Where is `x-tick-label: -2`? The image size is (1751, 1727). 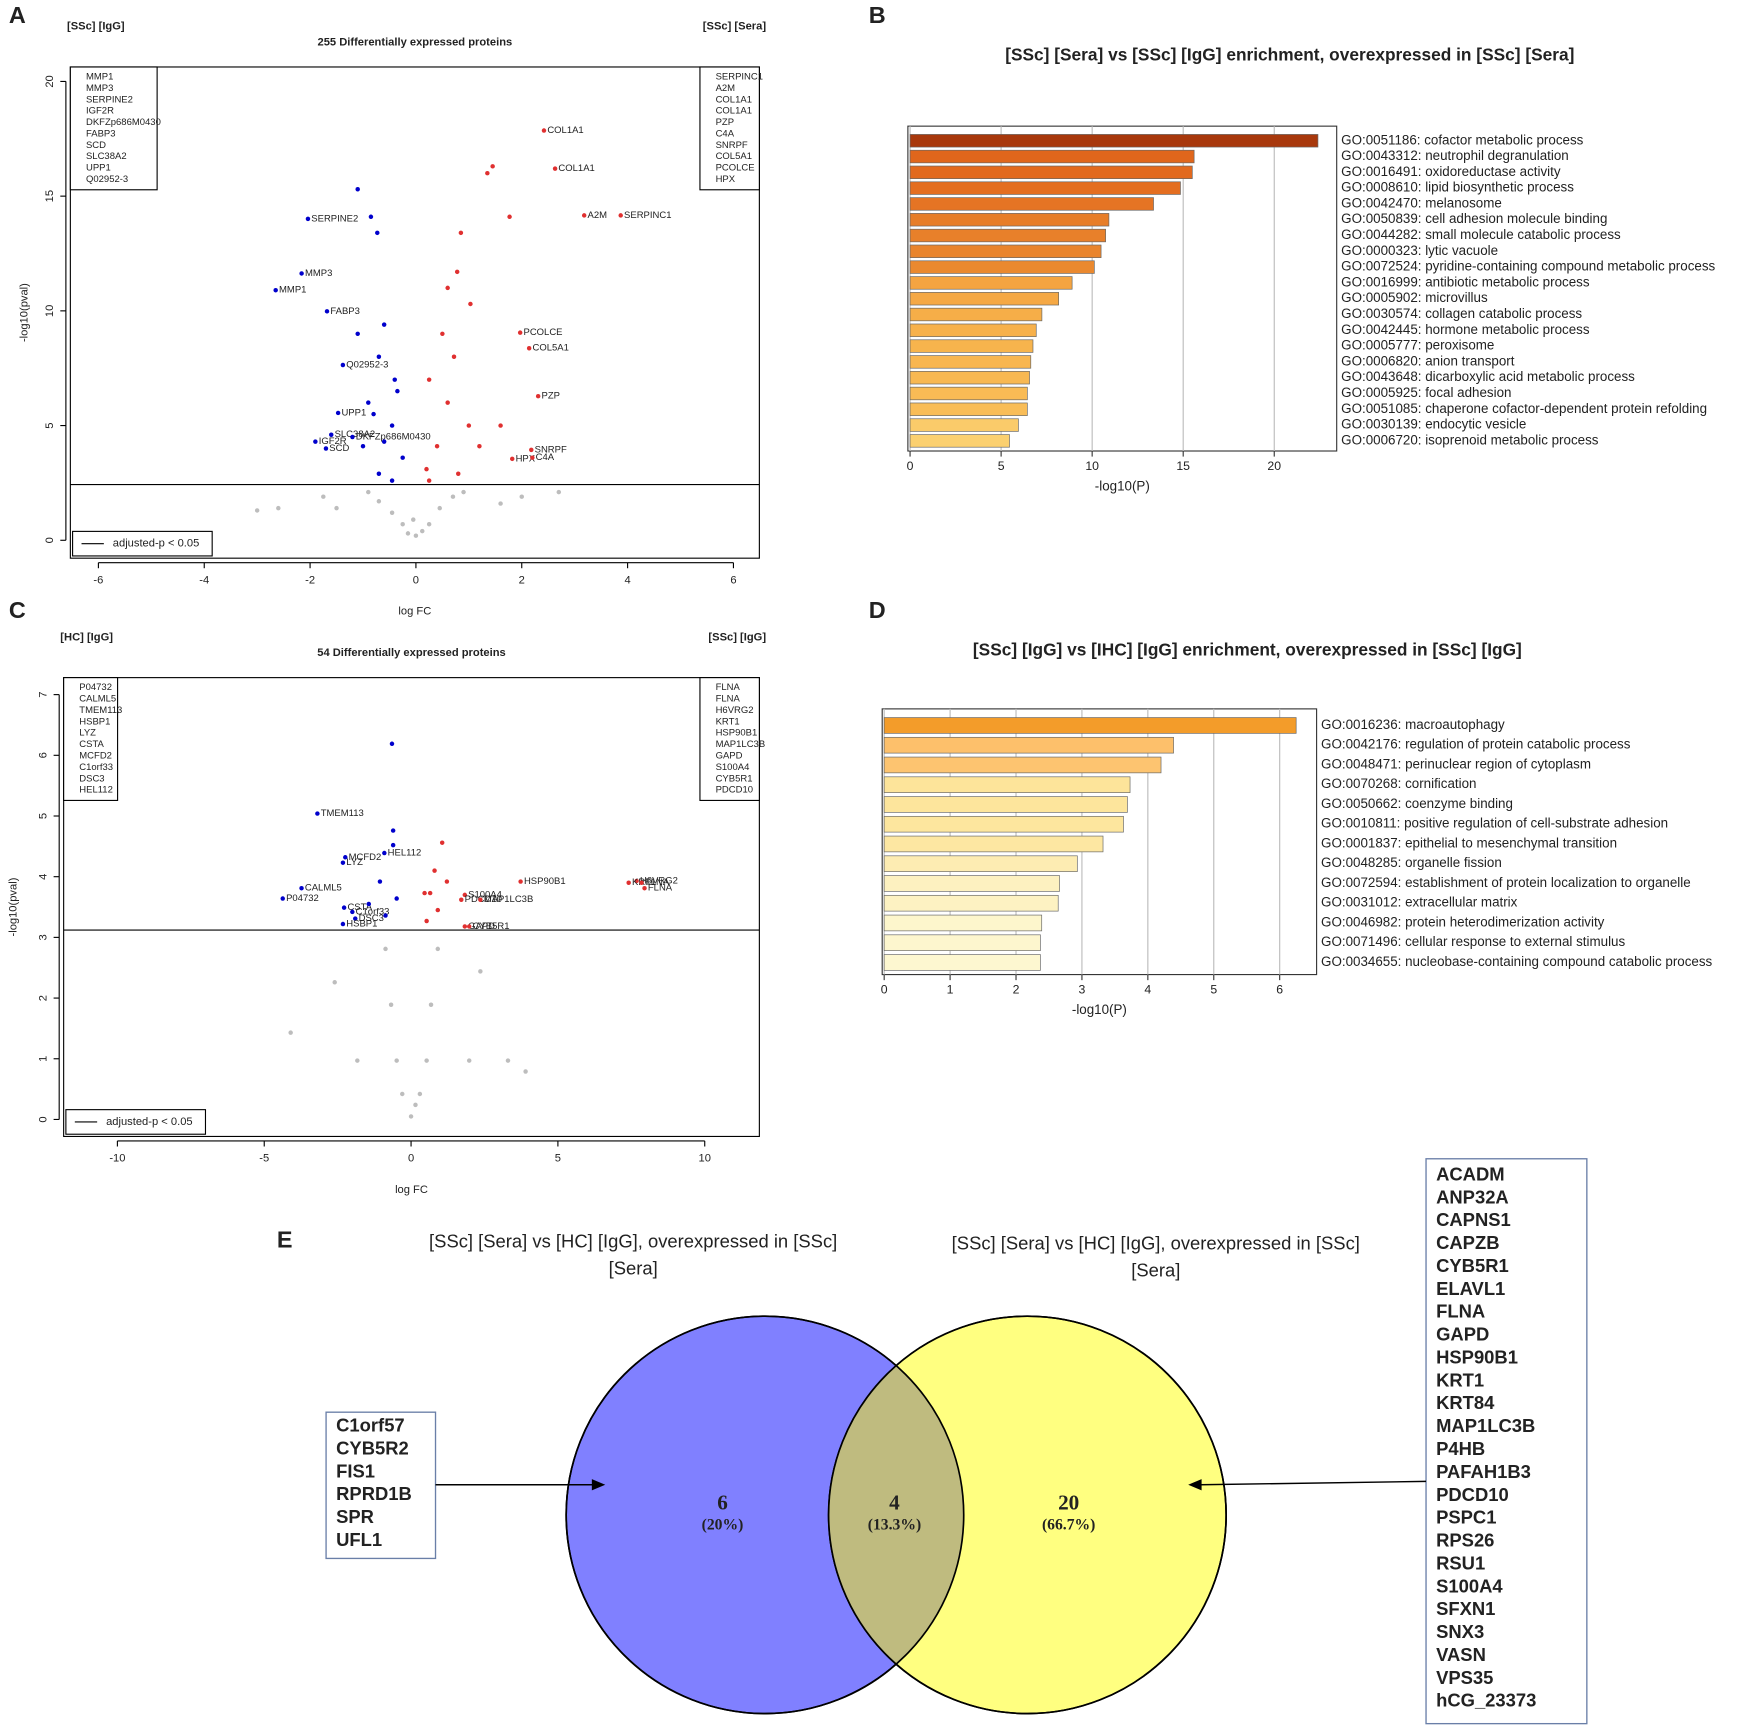 x-tick-label: -2 is located at coordinates (310, 580).